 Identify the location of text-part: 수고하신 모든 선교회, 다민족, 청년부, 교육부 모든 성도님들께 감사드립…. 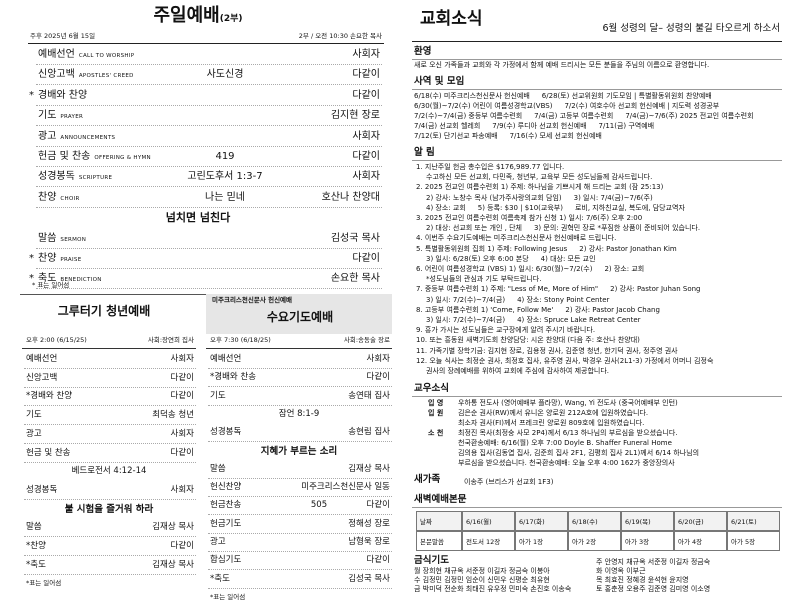
(539, 177).